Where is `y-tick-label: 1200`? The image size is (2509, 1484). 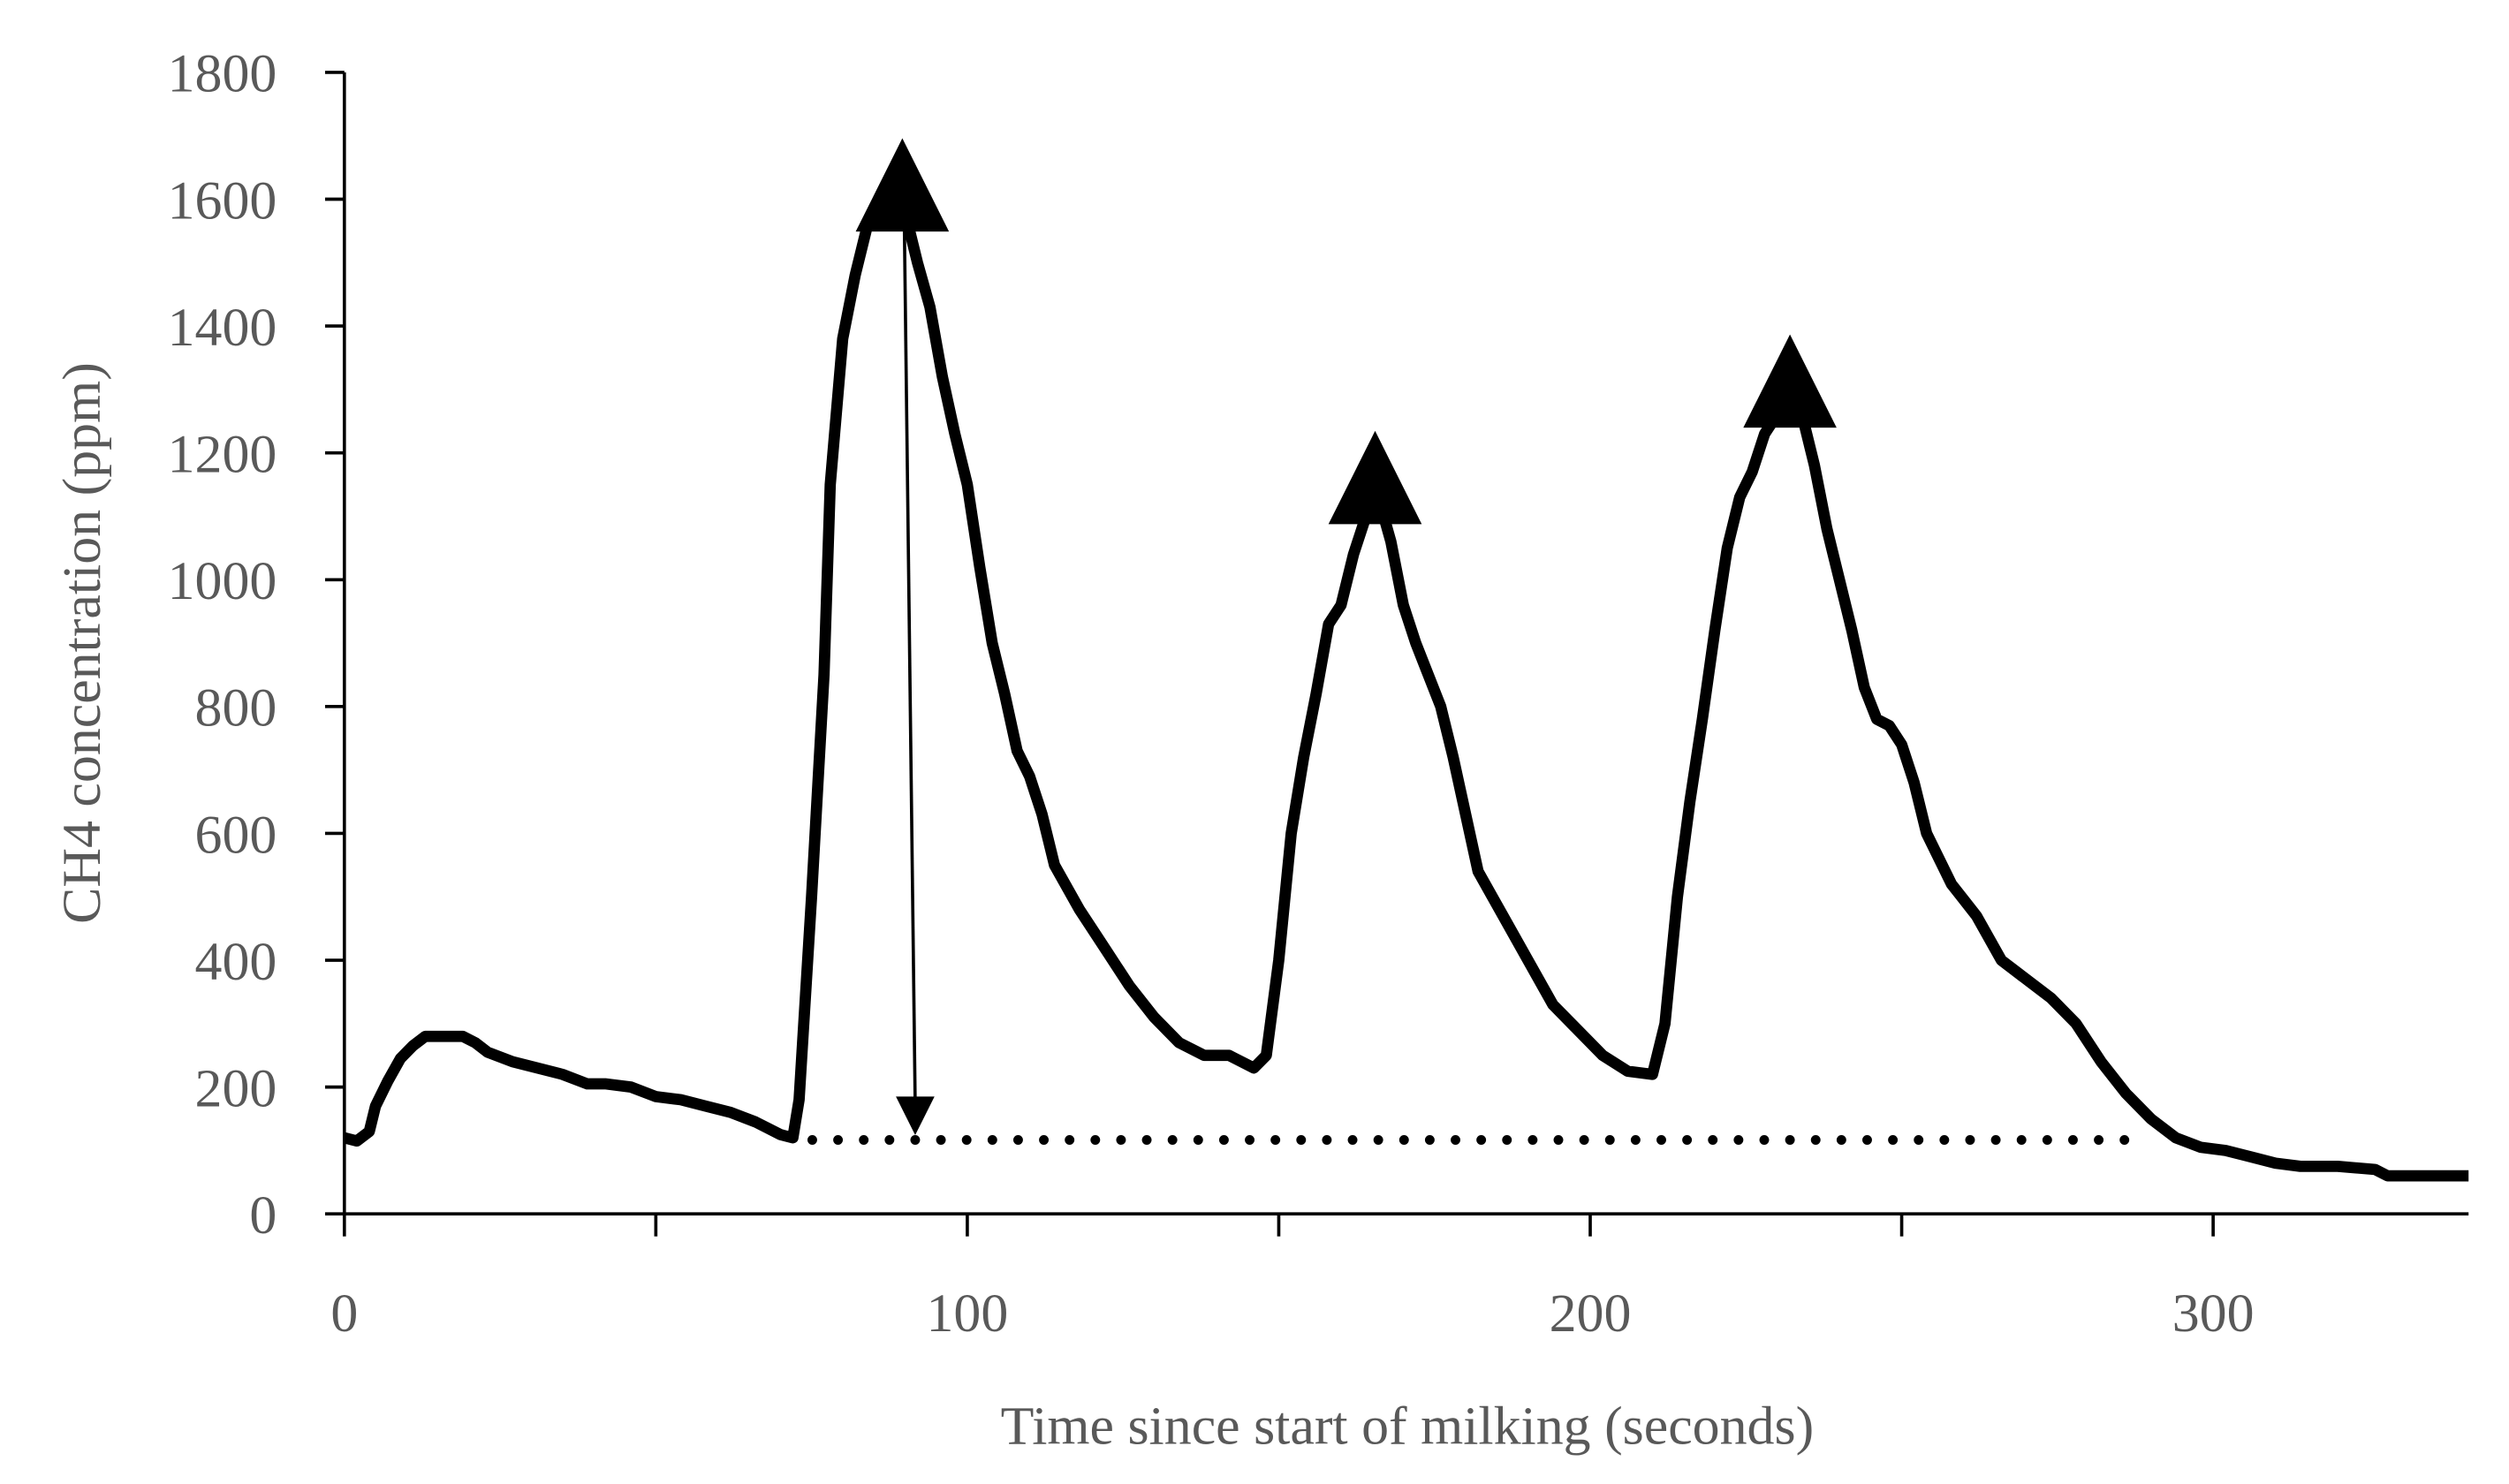 y-tick-label: 1200 is located at coordinates (222, 455).